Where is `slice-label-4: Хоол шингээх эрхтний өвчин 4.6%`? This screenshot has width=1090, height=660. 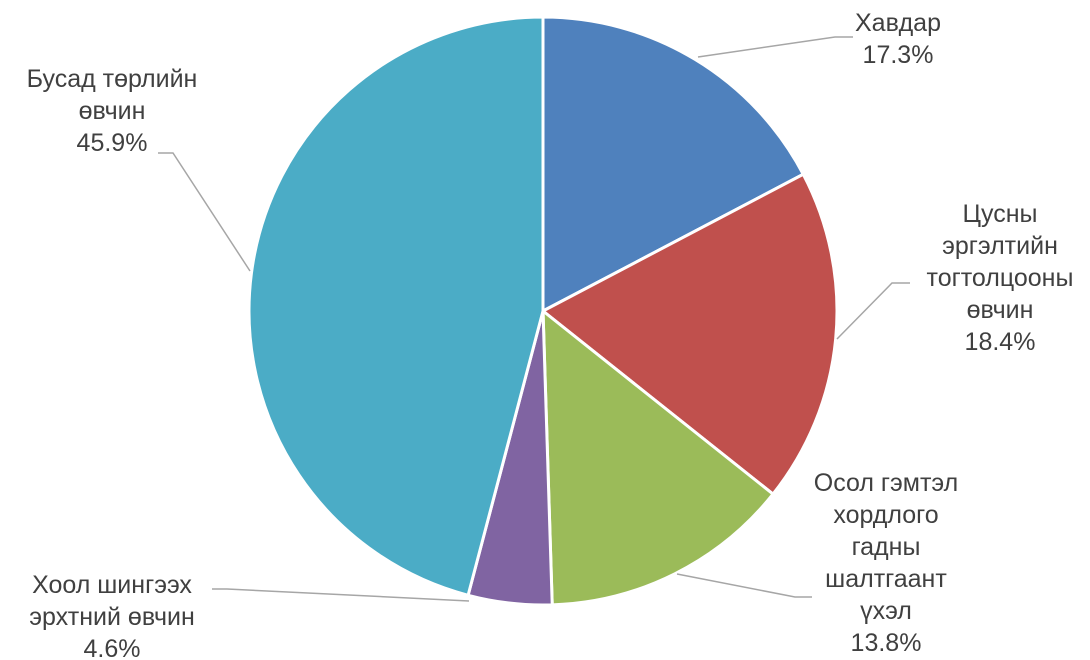
slice-label-4: Хоол шингээх эрхтний өвчин 4.6% is located at coordinates (112, 615).